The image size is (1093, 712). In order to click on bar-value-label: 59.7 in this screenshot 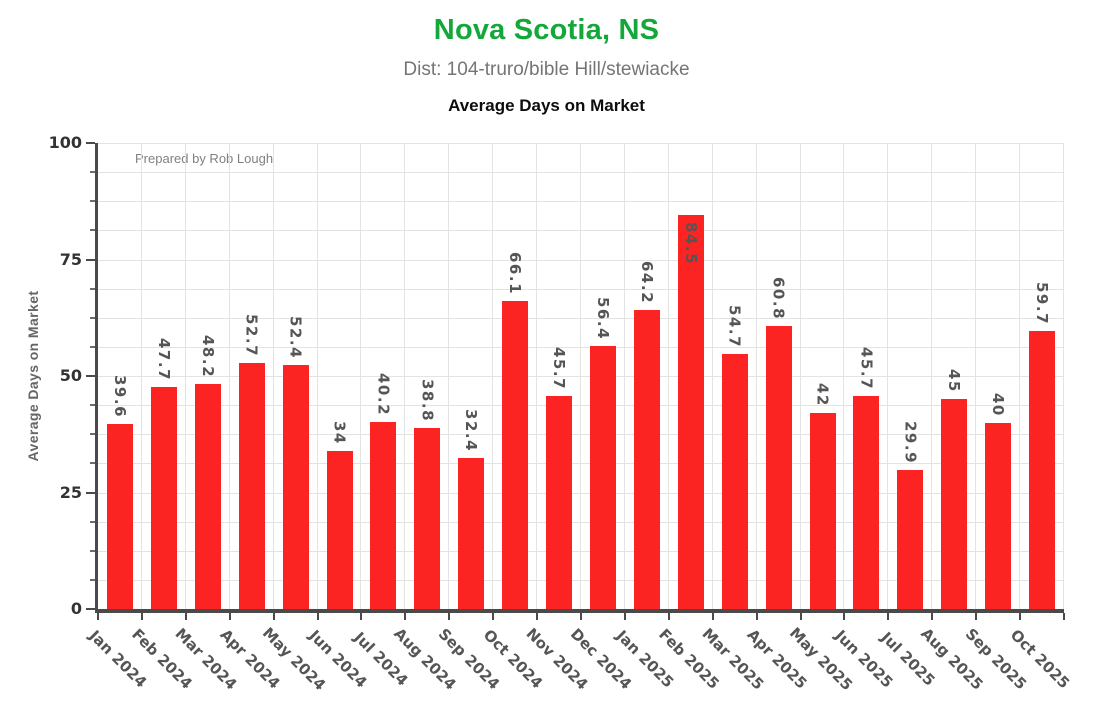, I will do `click(1042, 303)`.